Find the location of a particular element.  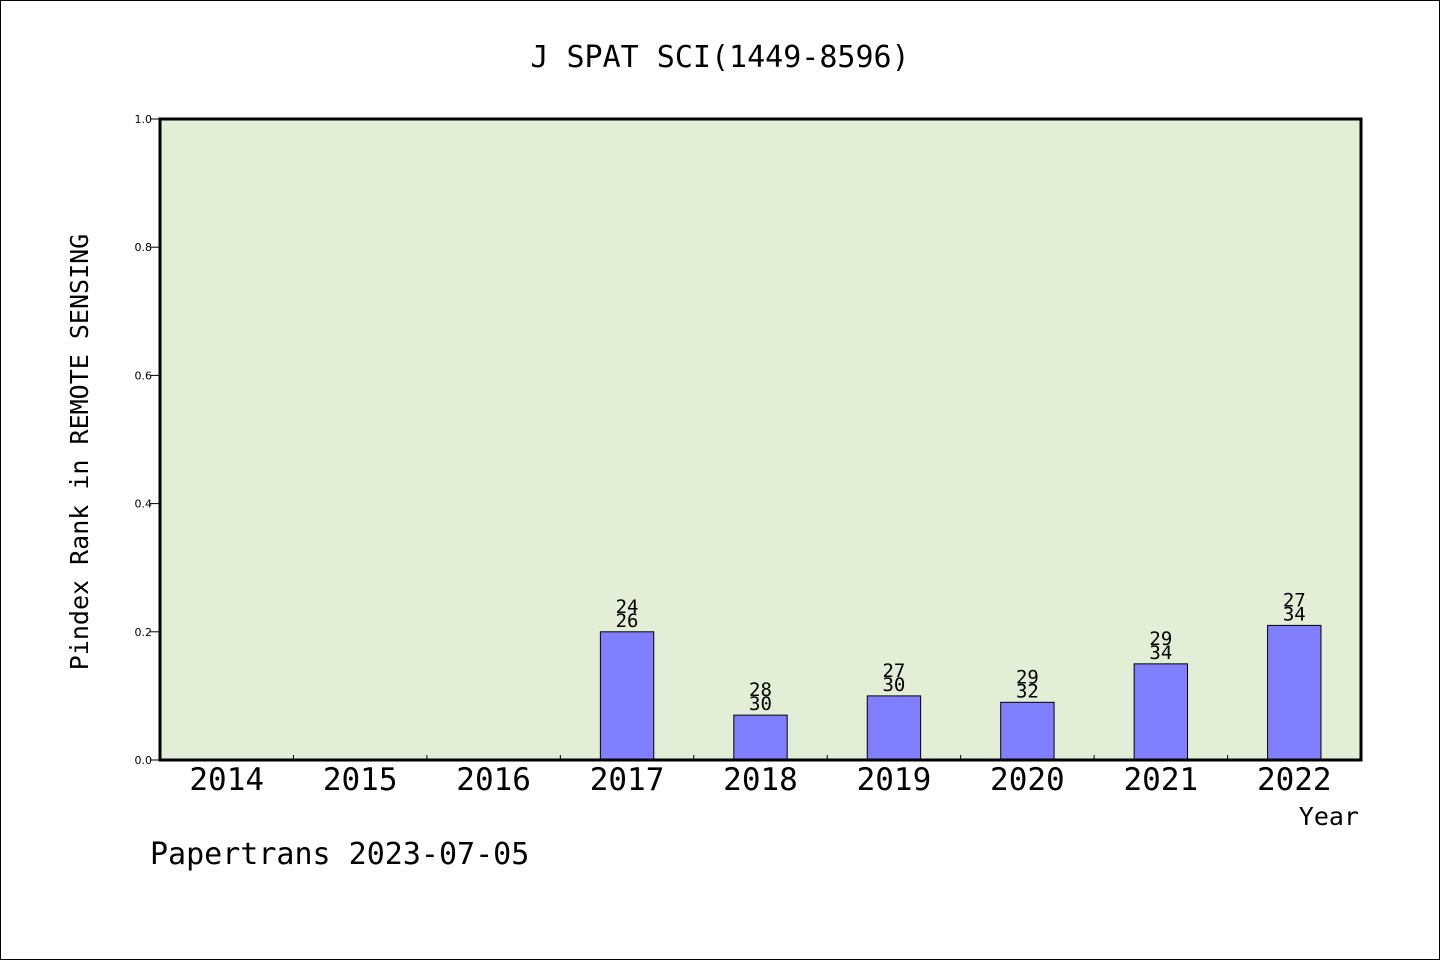

bars-group is located at coordinates (960, 692).